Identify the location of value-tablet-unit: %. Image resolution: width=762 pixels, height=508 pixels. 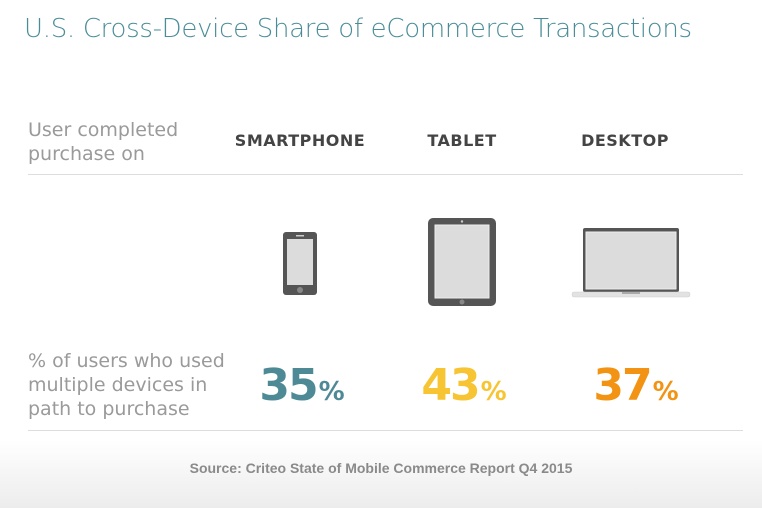
(493, 392).